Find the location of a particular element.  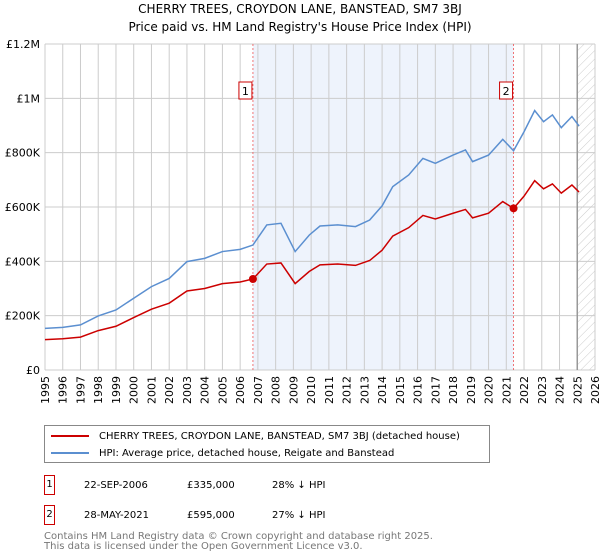

y-tick-label: £800K is located at coordinates (23, 153).